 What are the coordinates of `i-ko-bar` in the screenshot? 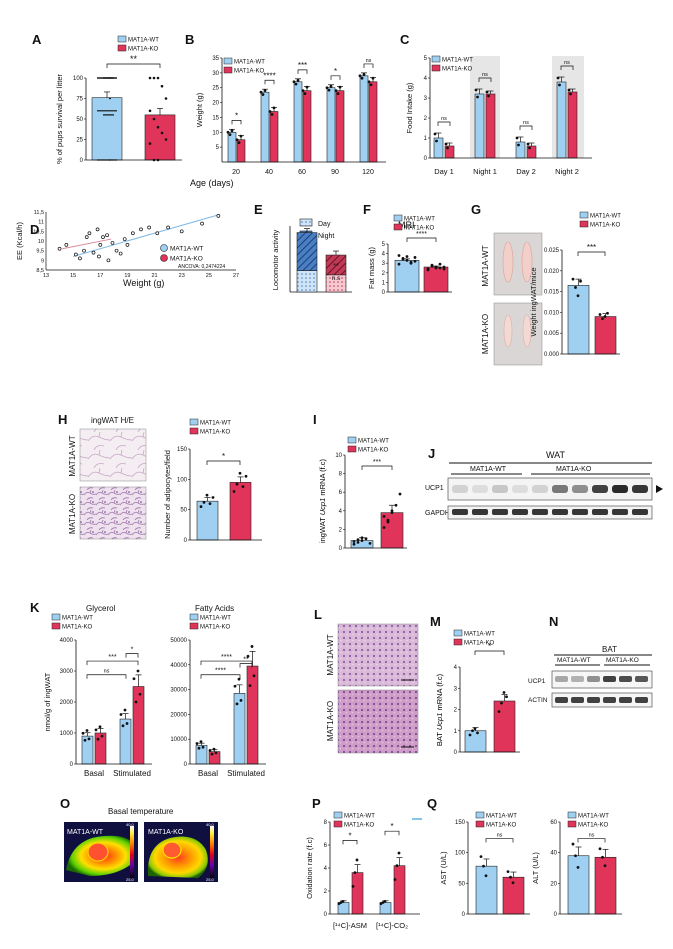 It's located at (392, 530).